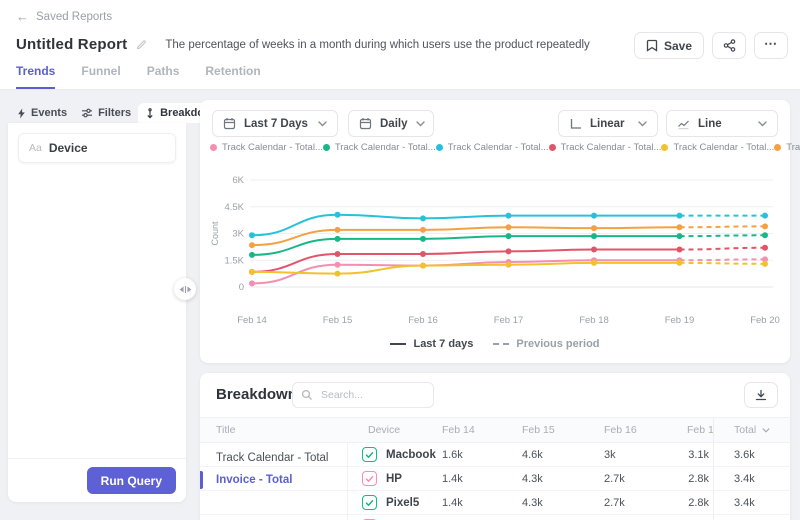 The width and height of the screenshot is (800, 520). I want to click on back-label: Saved Reports, so click(74, 17).